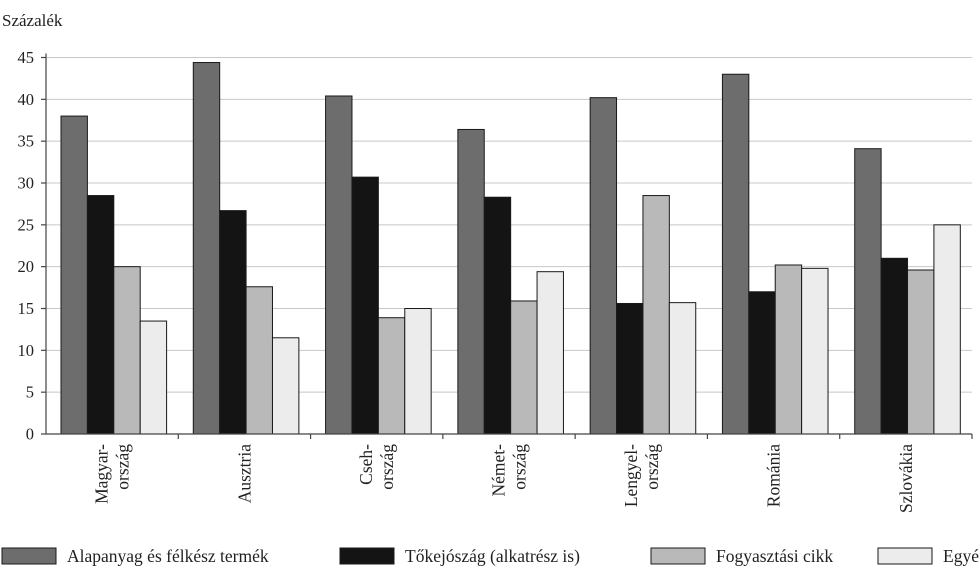 Image resolution: width=979 pixels, height=573 pixels. What do you see at coordinates (26, 99) in the screenshot?
I see `y-tick-label-40: 40` at bounding box center [26, 99].